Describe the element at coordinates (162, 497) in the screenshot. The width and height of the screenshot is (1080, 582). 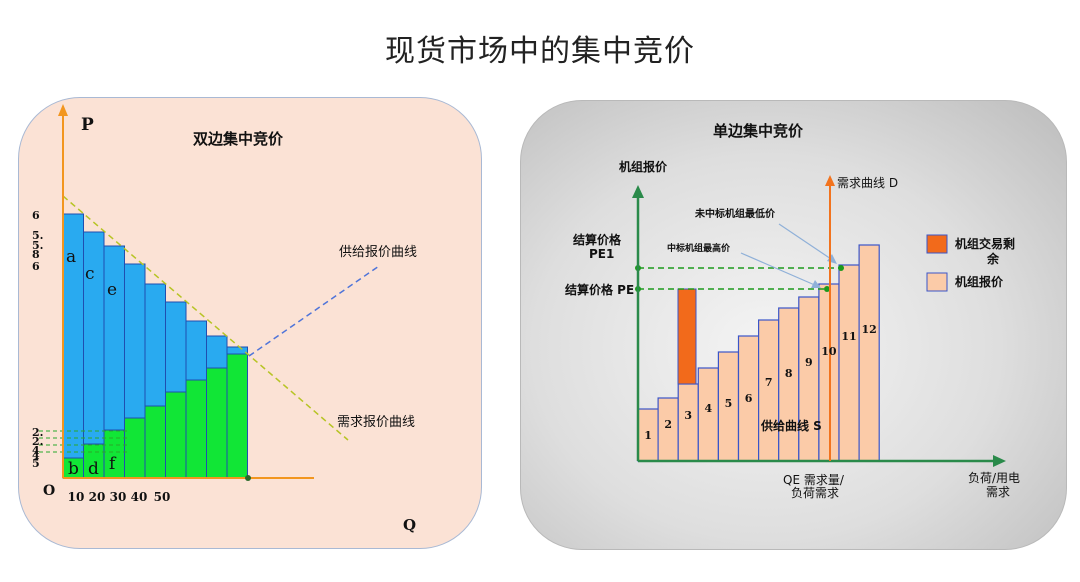
I see `x-tick-label: 50` at that location.